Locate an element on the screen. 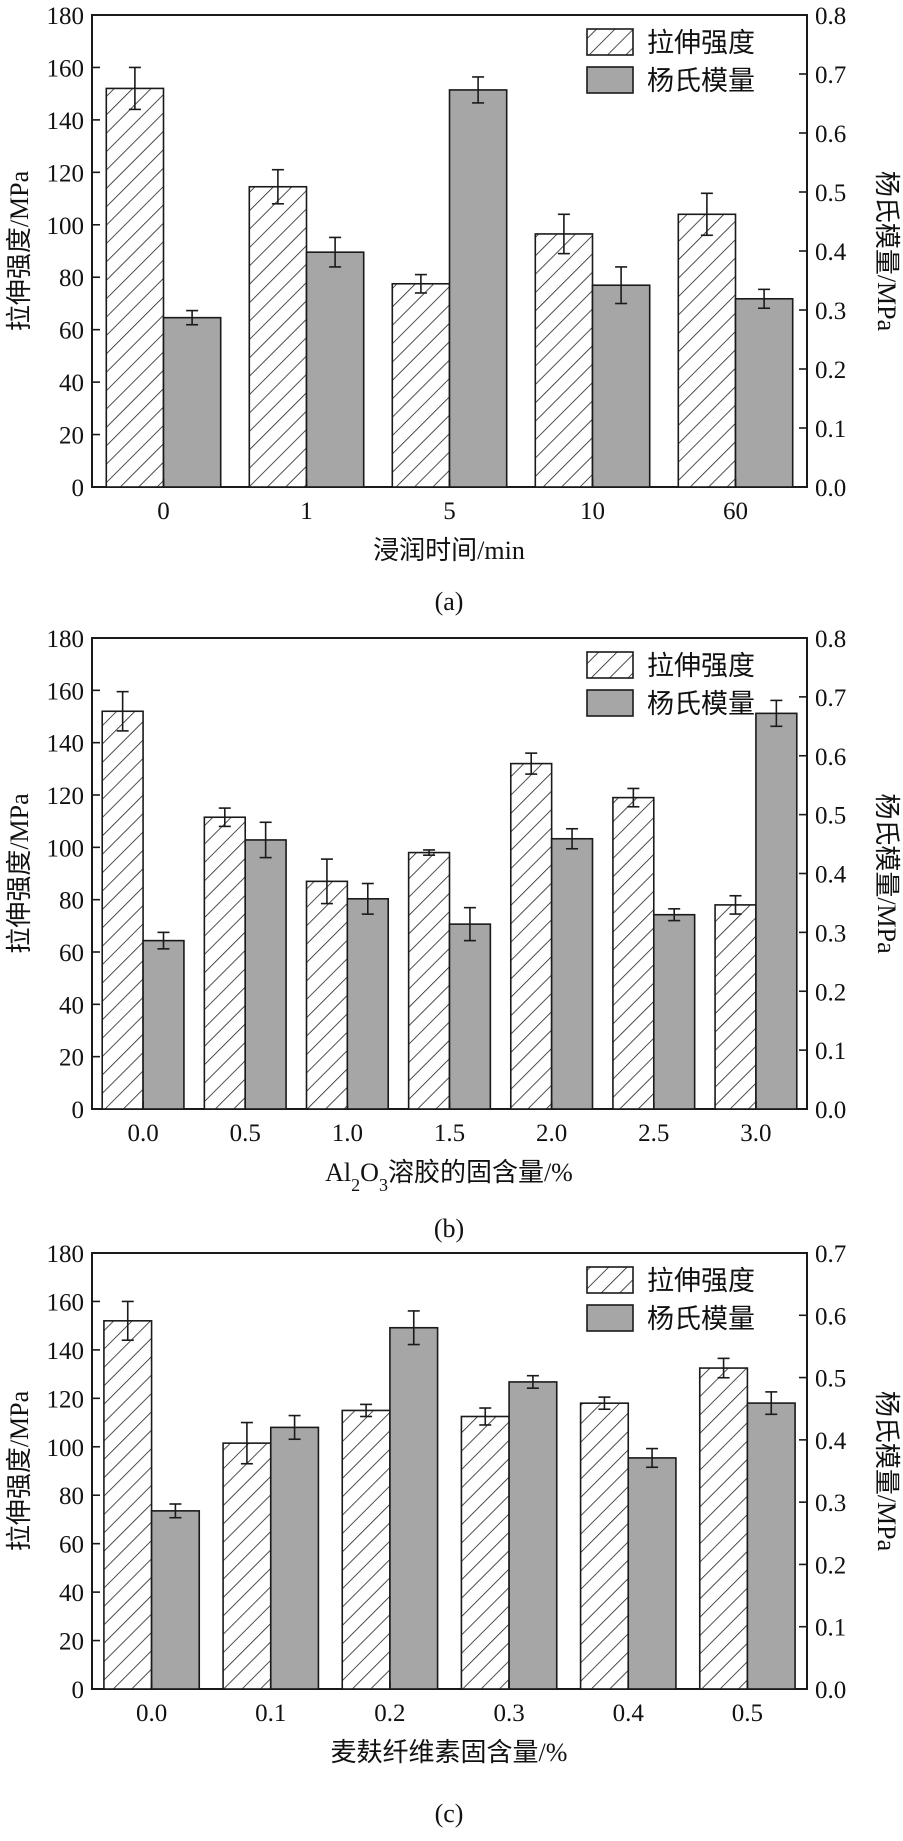 This screenshot has height=1841, width=903. x-tick-label: 0.2 is located at coordinates (389, 1713).